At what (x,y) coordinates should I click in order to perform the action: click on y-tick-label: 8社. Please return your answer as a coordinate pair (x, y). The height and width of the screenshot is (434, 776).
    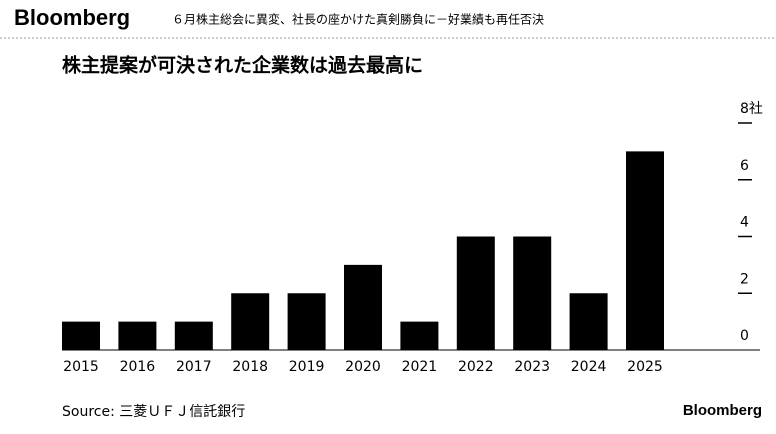
    Looking at the image, I should click on (751, 109).